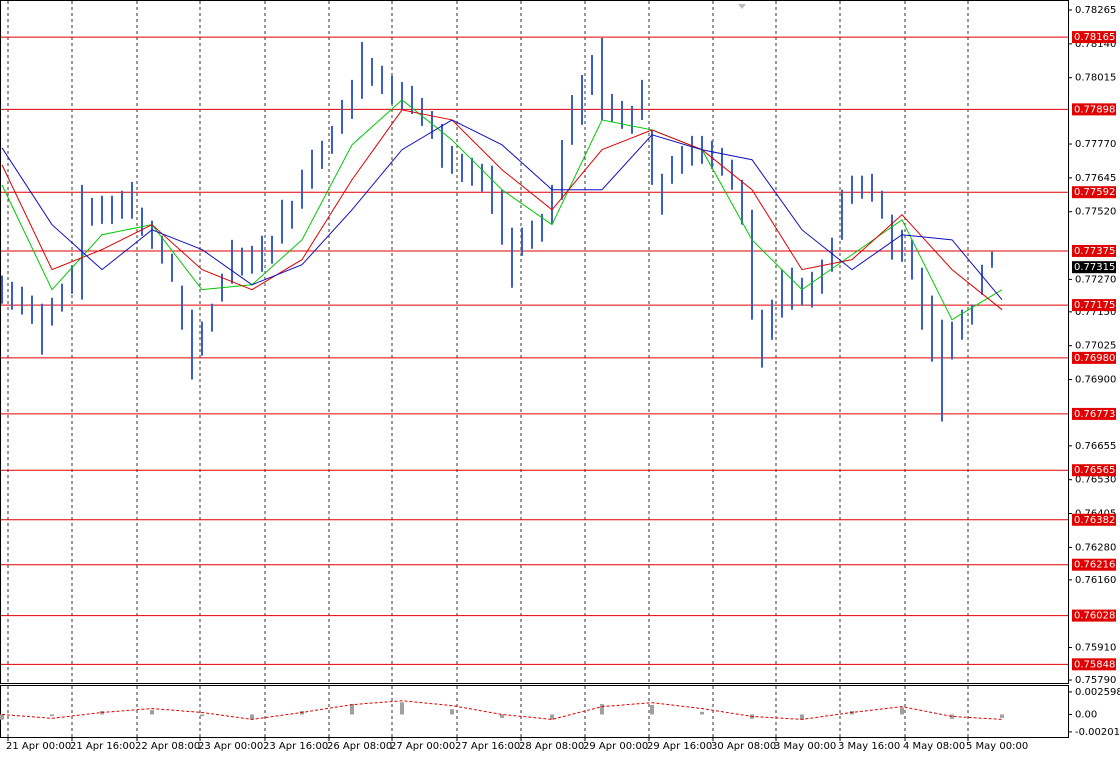 This screenshot has height=758, width=1120. I want to click on x-tick-label: 21 Apr 00:00, so click(38, 746).